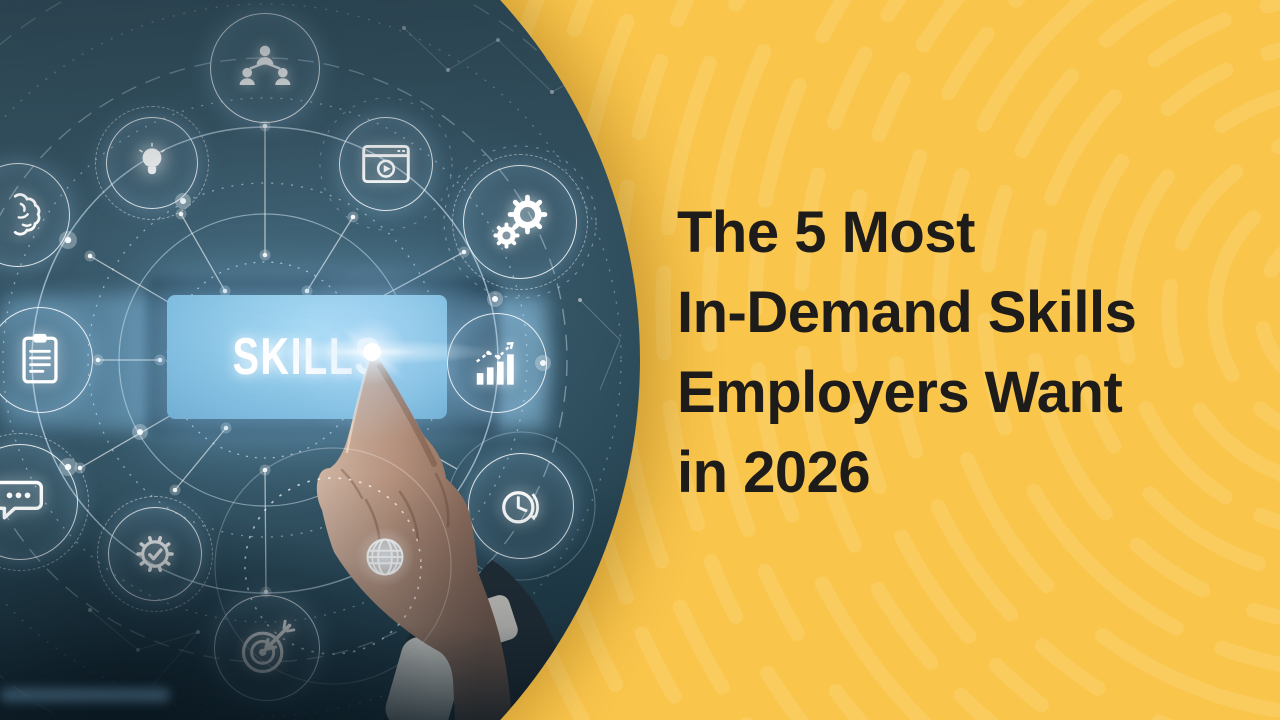  What do you see at coordinates (900, 392) in the screenshot?
I see `headline-line-3: Employers Want` at bounding box center [900, 392].